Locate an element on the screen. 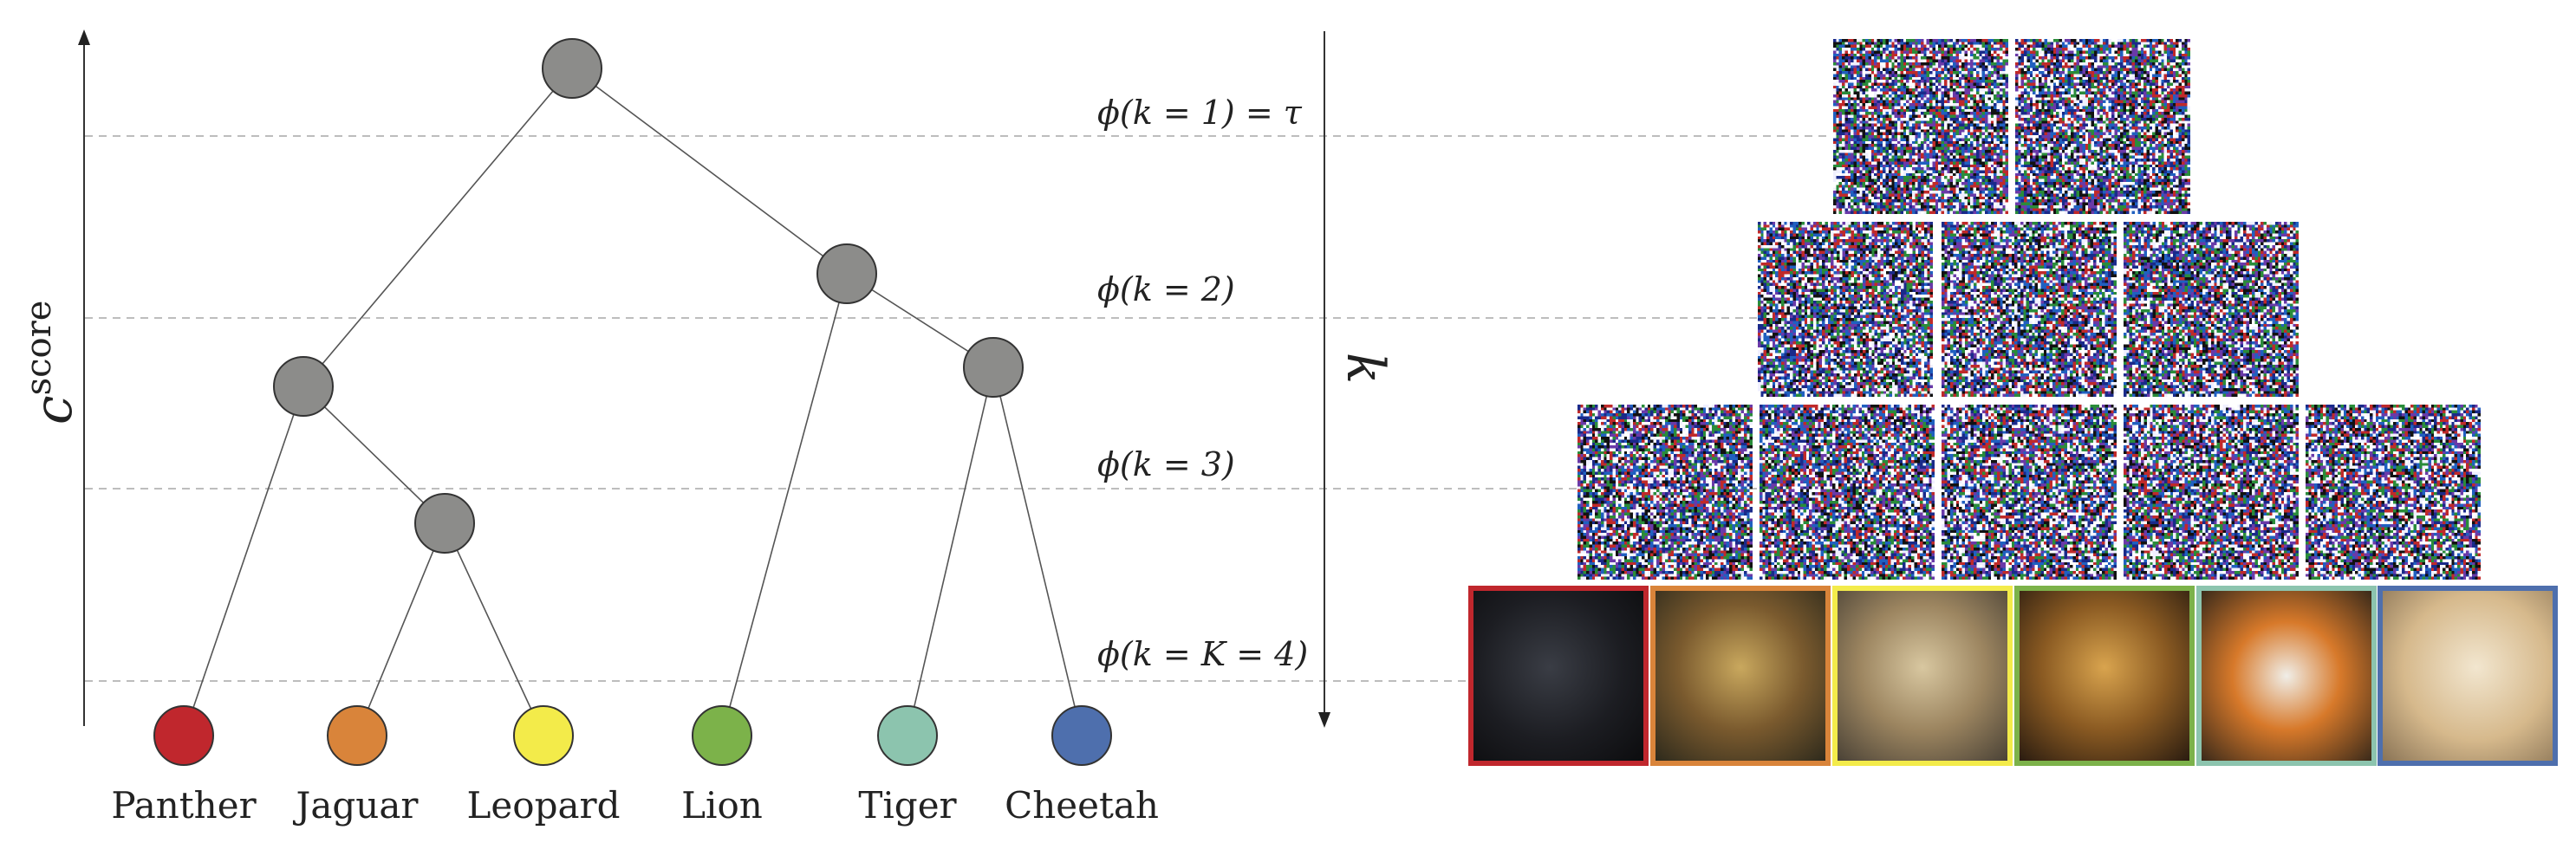  generated-image-panther is located at coordinates (1558, 676).